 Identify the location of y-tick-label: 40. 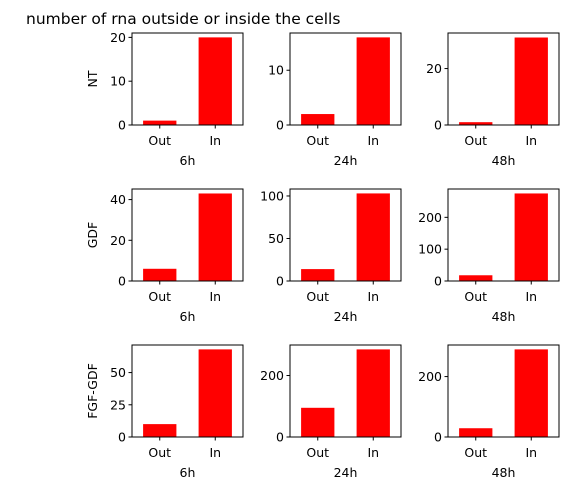
(118, 199).